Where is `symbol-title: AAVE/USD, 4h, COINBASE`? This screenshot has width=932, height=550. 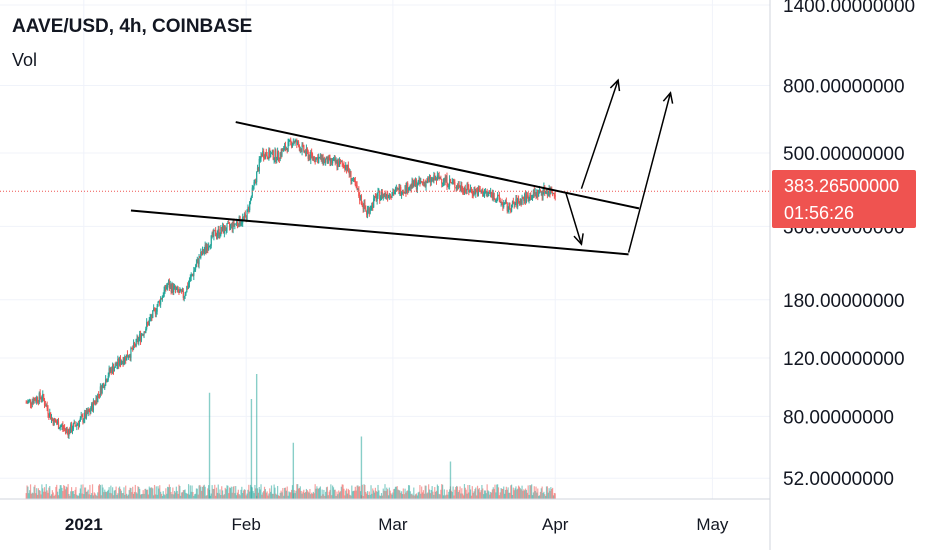
symbol-title: AAVE/USD, 4h, COINBASE is located at coordinates (132, 26).